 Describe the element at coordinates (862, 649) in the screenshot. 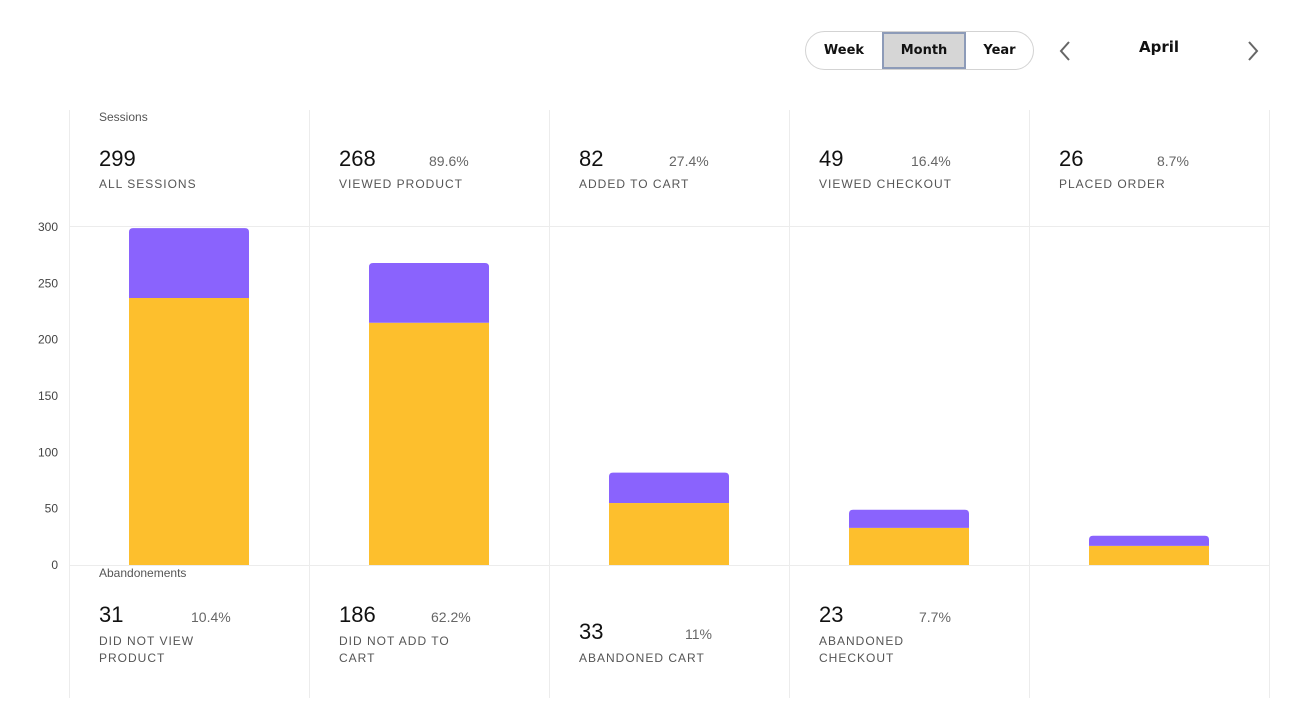

I see `metric-label: ABANDONED CHECKOUT` at that location.